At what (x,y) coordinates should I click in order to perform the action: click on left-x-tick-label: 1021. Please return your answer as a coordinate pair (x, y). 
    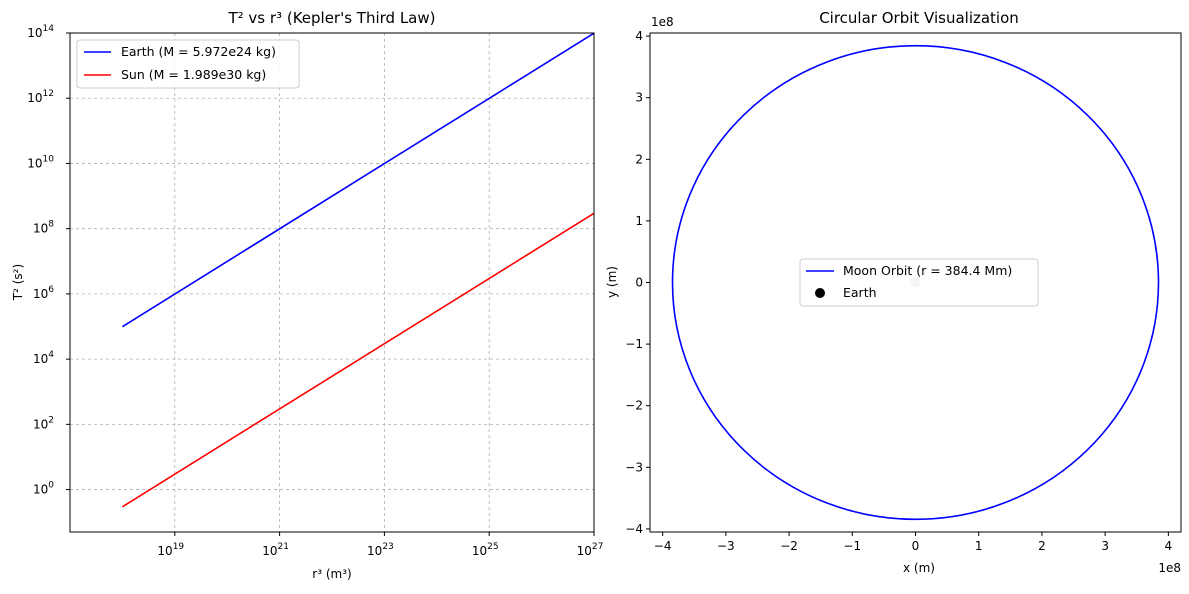
    Looking at the image, I should click on (275, 550).